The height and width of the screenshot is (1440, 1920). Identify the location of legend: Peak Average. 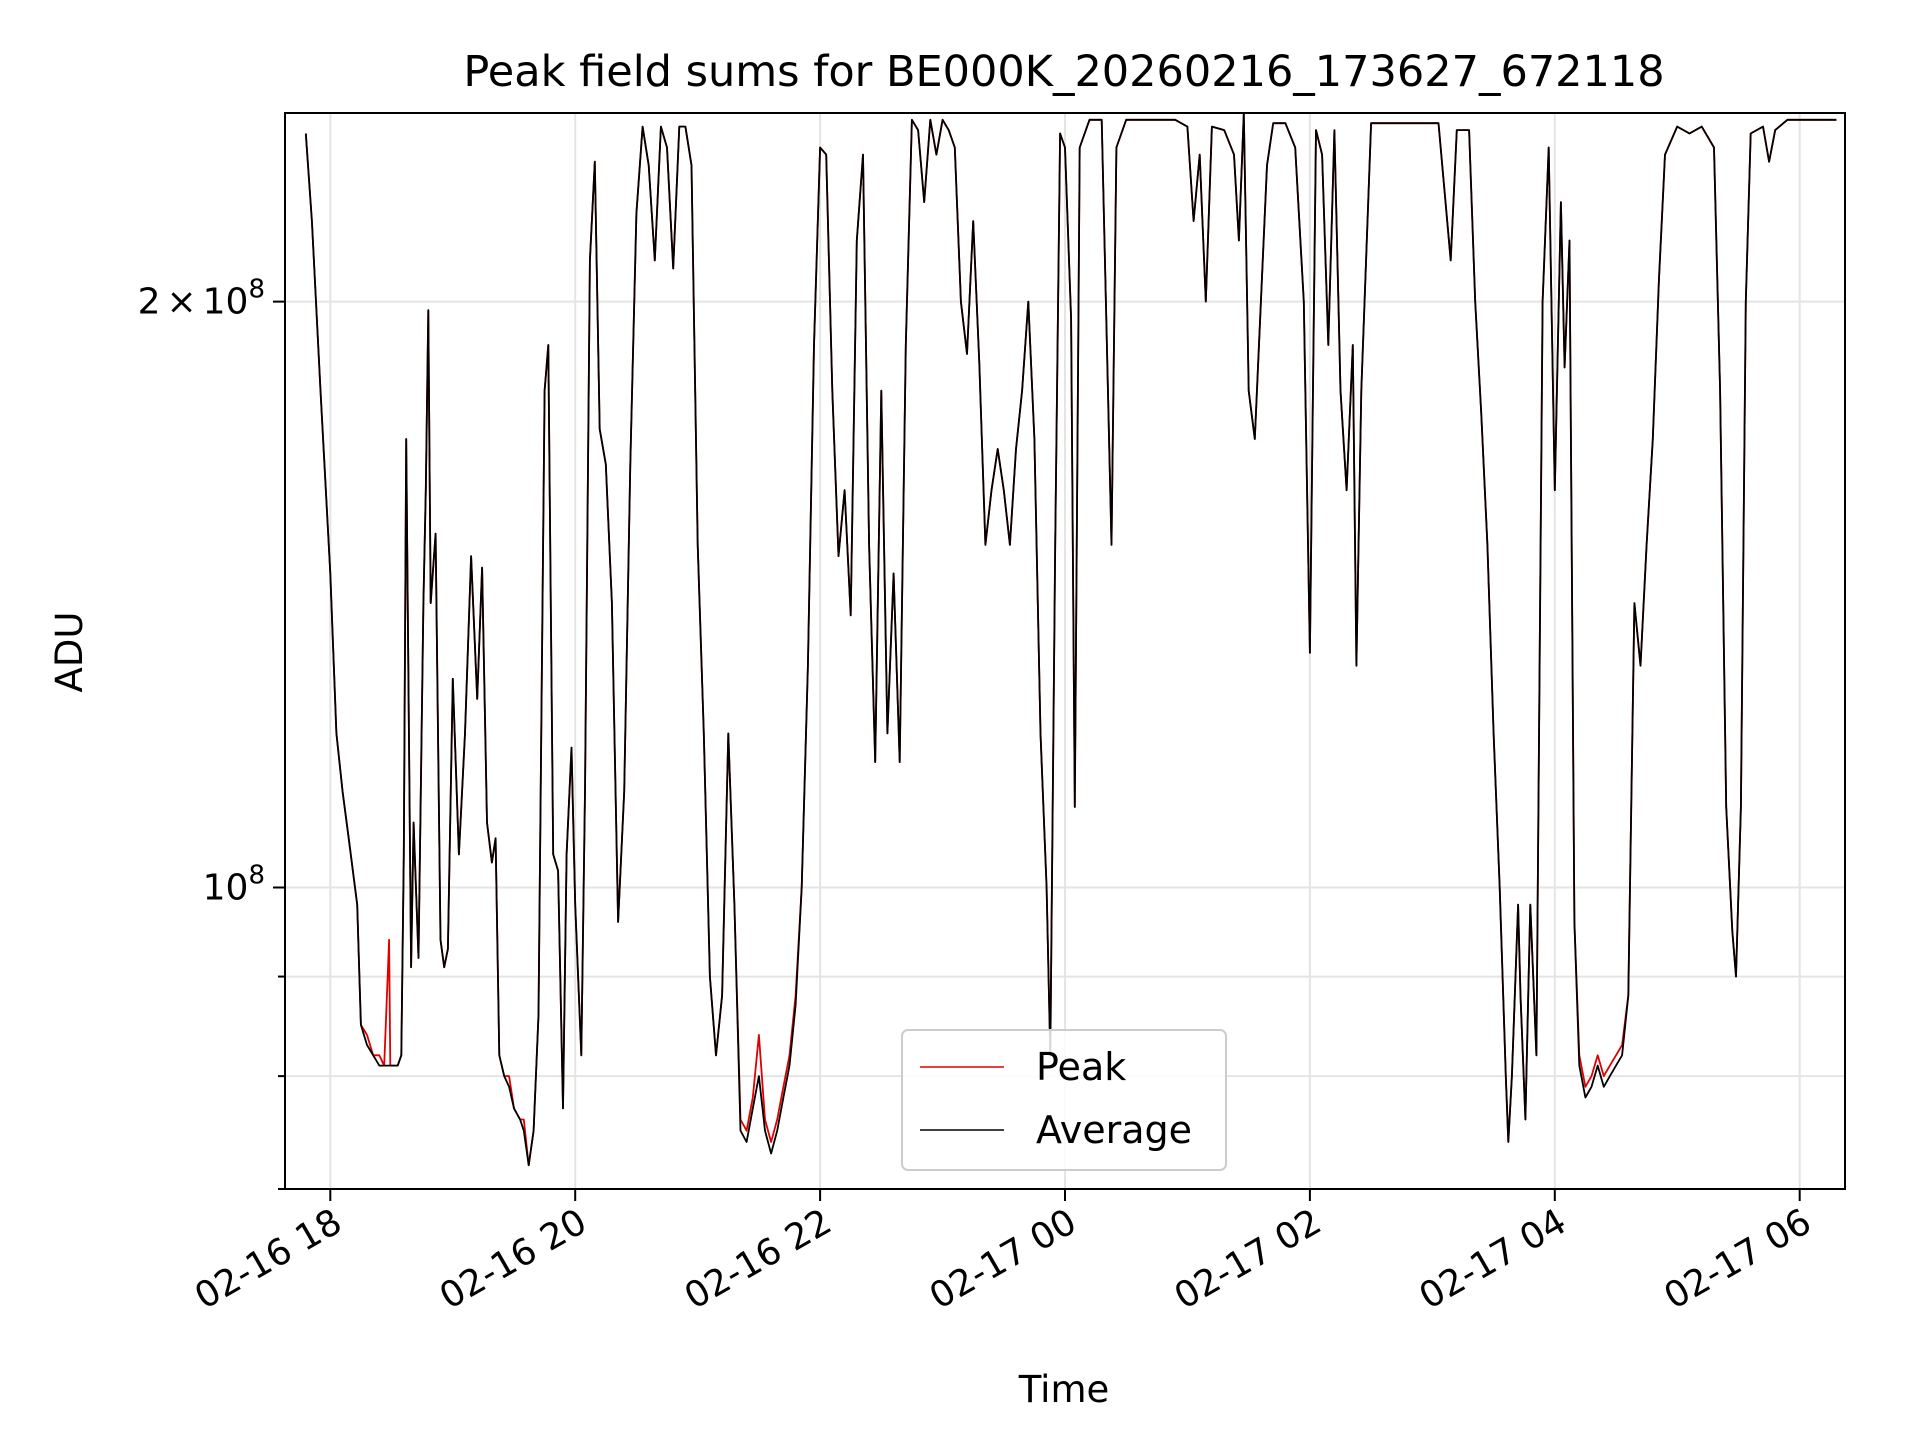
(1064, 1100).